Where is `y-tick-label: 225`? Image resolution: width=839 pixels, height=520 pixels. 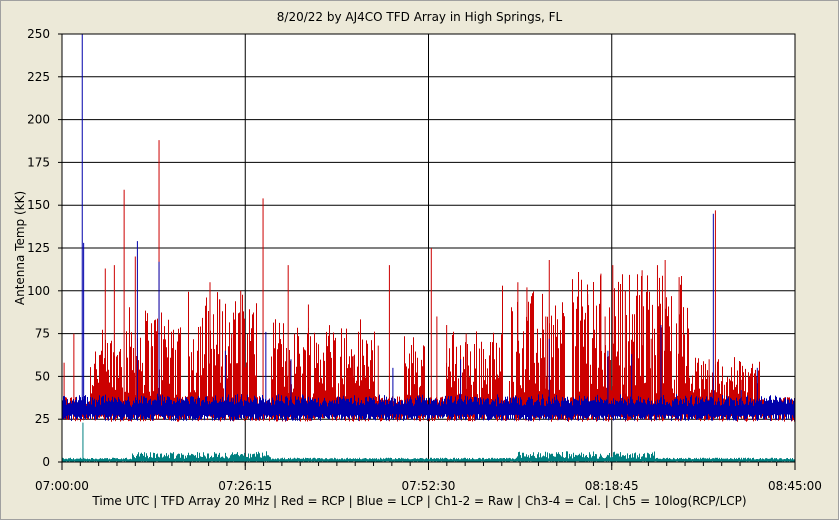
y-tick-label: 225 is located at coordinates (38, 77).